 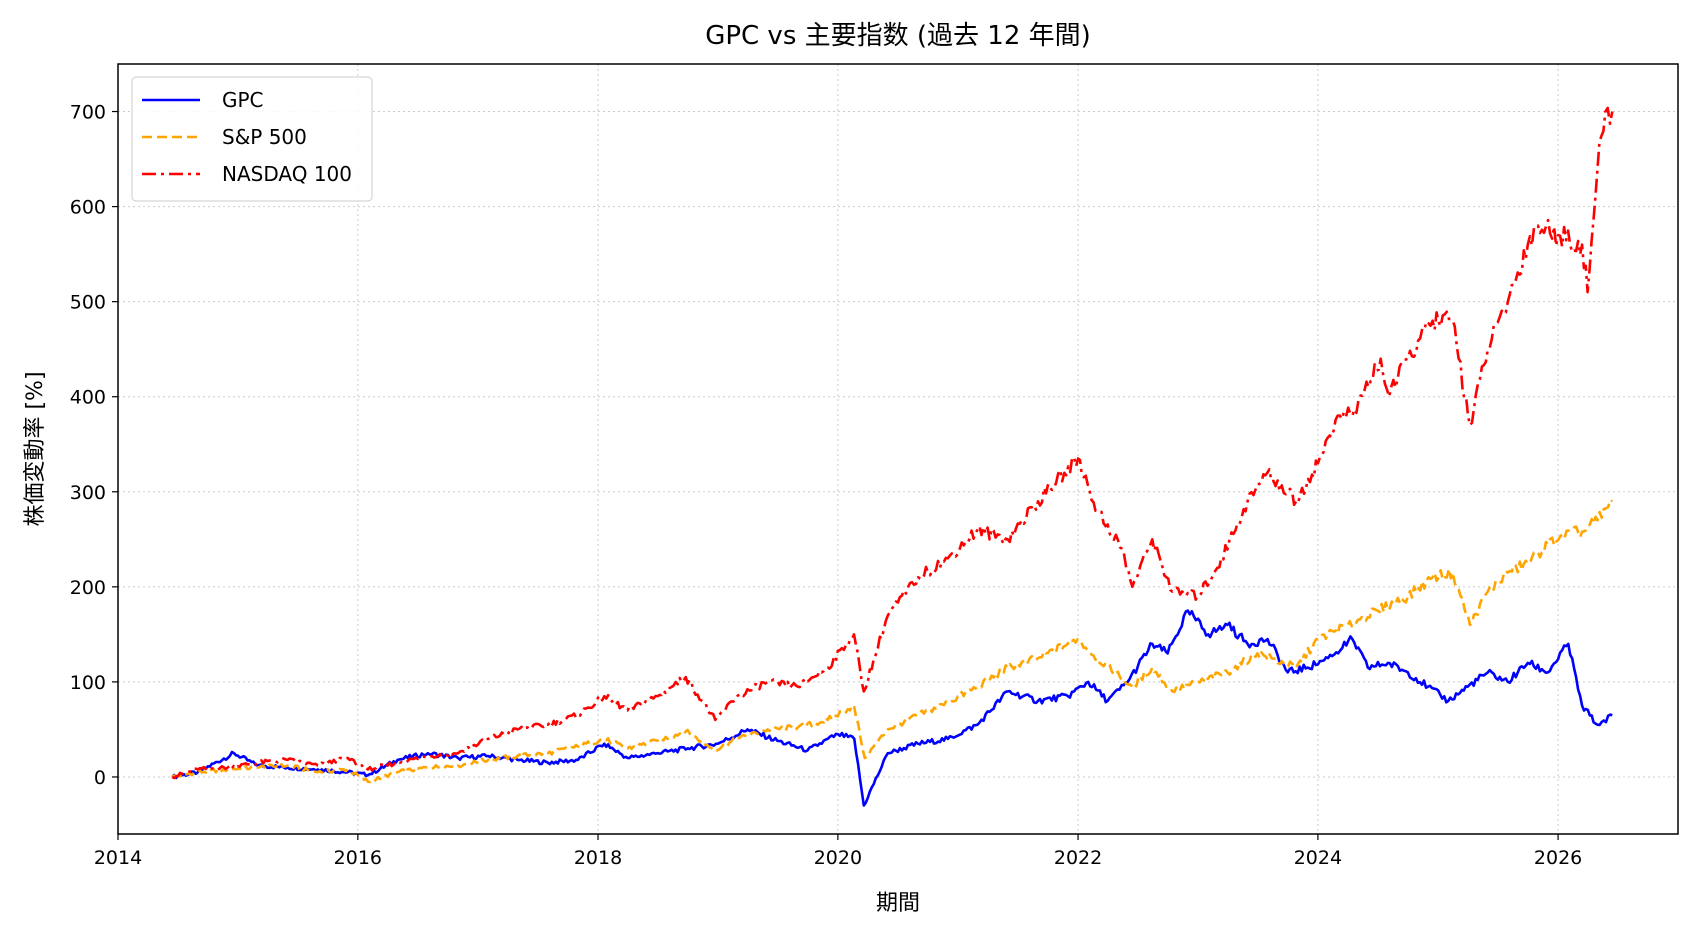 What do you see at coordinates (94, 445) in the screenshot?
I see `y-axis-ticks: 0 100 200 300 400 500 600 700` at bounding box center [94, 445].